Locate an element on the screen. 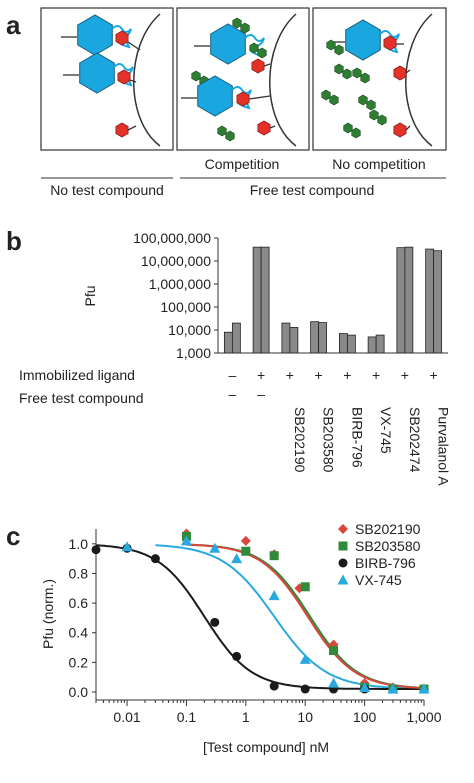 The width and height of the screenshot is (474, 783). x-tick-label: 0.1 is located at coordinates (187, 717).